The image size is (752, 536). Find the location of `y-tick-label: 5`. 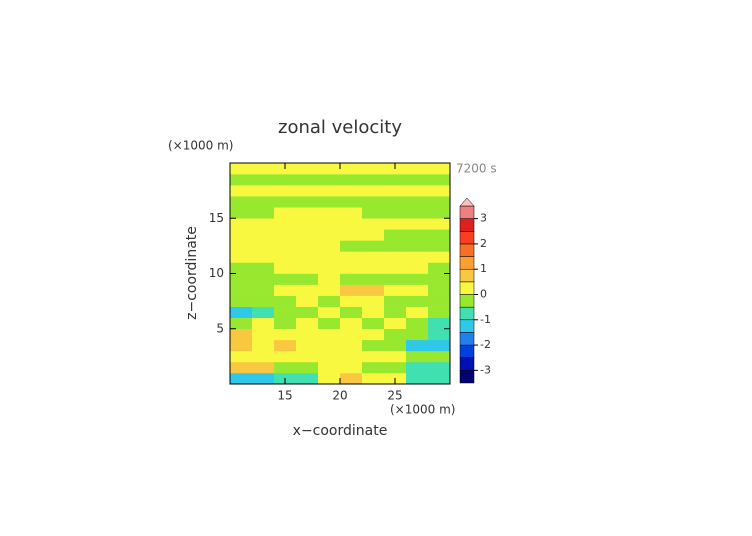

y-tick-label: 5 is located at coordinates (220, 328).